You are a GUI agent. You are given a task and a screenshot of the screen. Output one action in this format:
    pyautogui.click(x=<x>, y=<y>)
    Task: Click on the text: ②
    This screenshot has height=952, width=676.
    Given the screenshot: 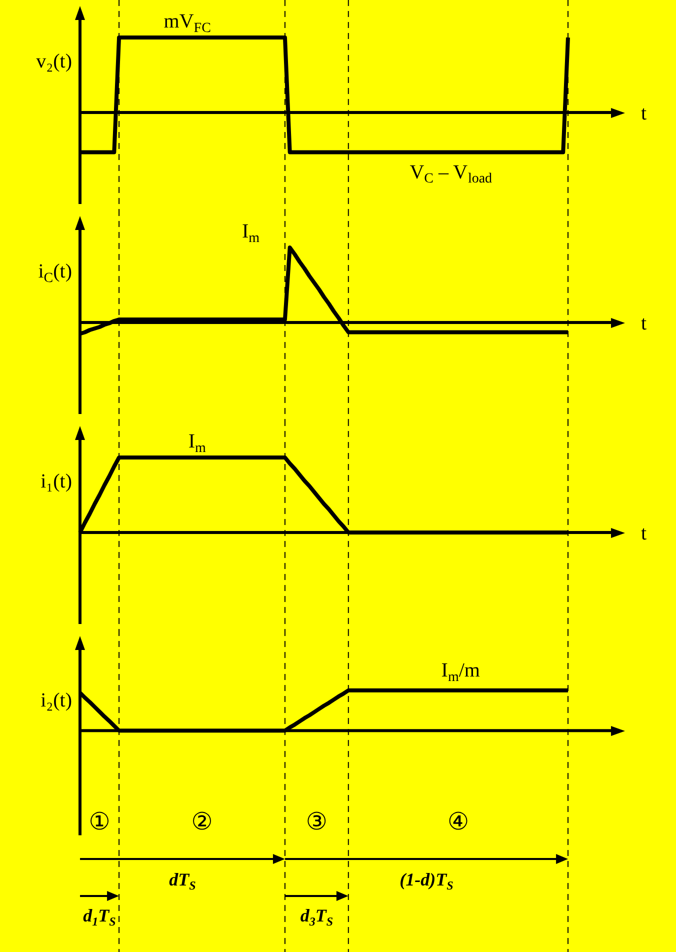 What is the action you would take?
    pyautogui.click(x=202, y=821)
    